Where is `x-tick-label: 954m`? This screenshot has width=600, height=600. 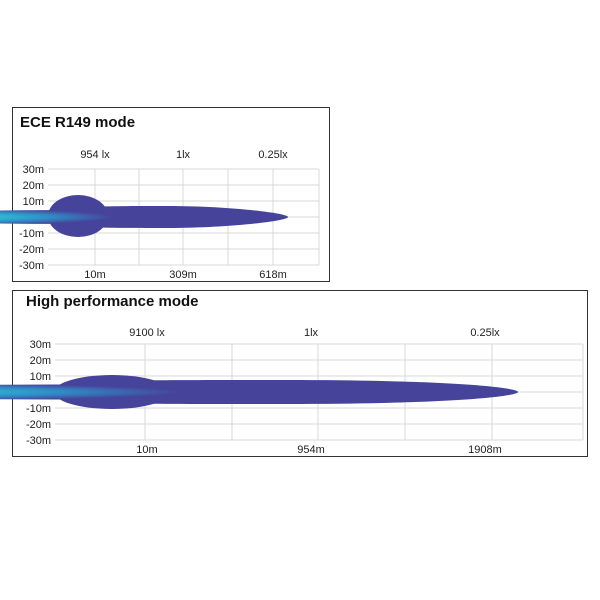 x-tick-label: 954m is located at coordinates (311, 450).